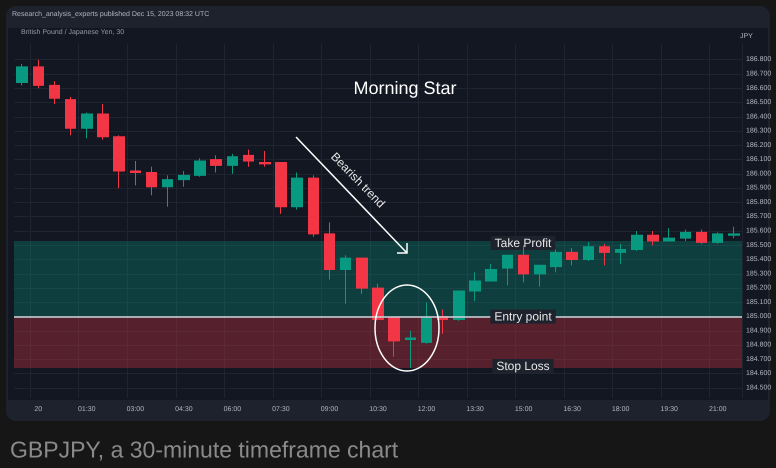 The height and width of the screenshot is (468, 776). I want to click on band-label: Take Profit, so click(523, 243).